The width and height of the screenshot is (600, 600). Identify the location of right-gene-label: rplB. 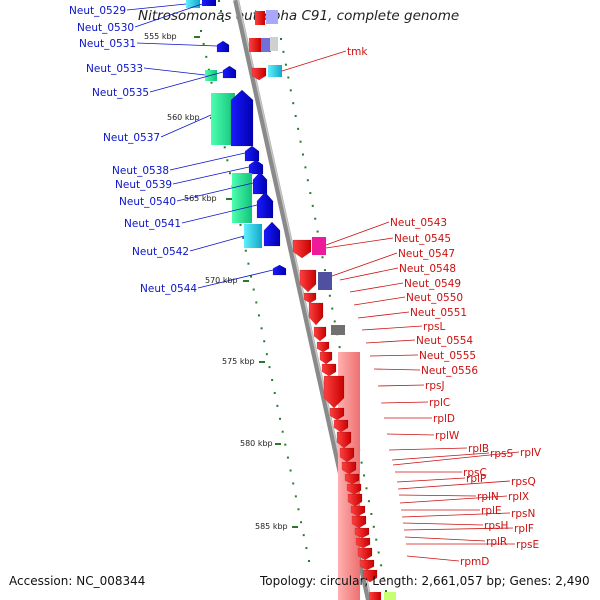
(478, 449).